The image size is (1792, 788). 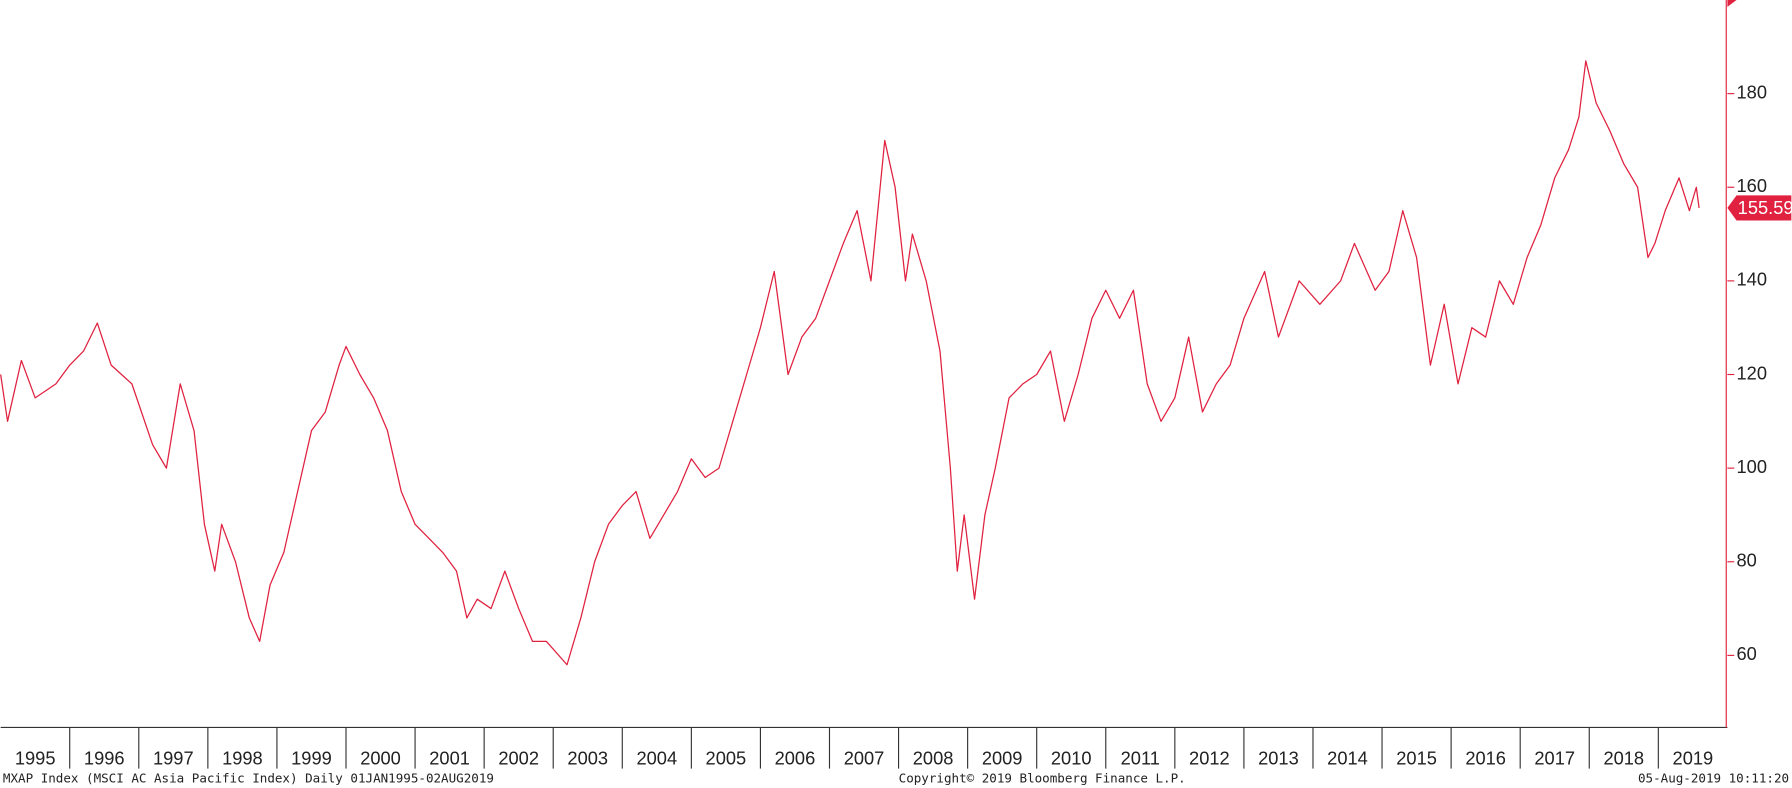 What do you see at coordinates (242, 757) in the screenshot?
I see `x-tick-label: 1998` at bounding box center [242, 757].